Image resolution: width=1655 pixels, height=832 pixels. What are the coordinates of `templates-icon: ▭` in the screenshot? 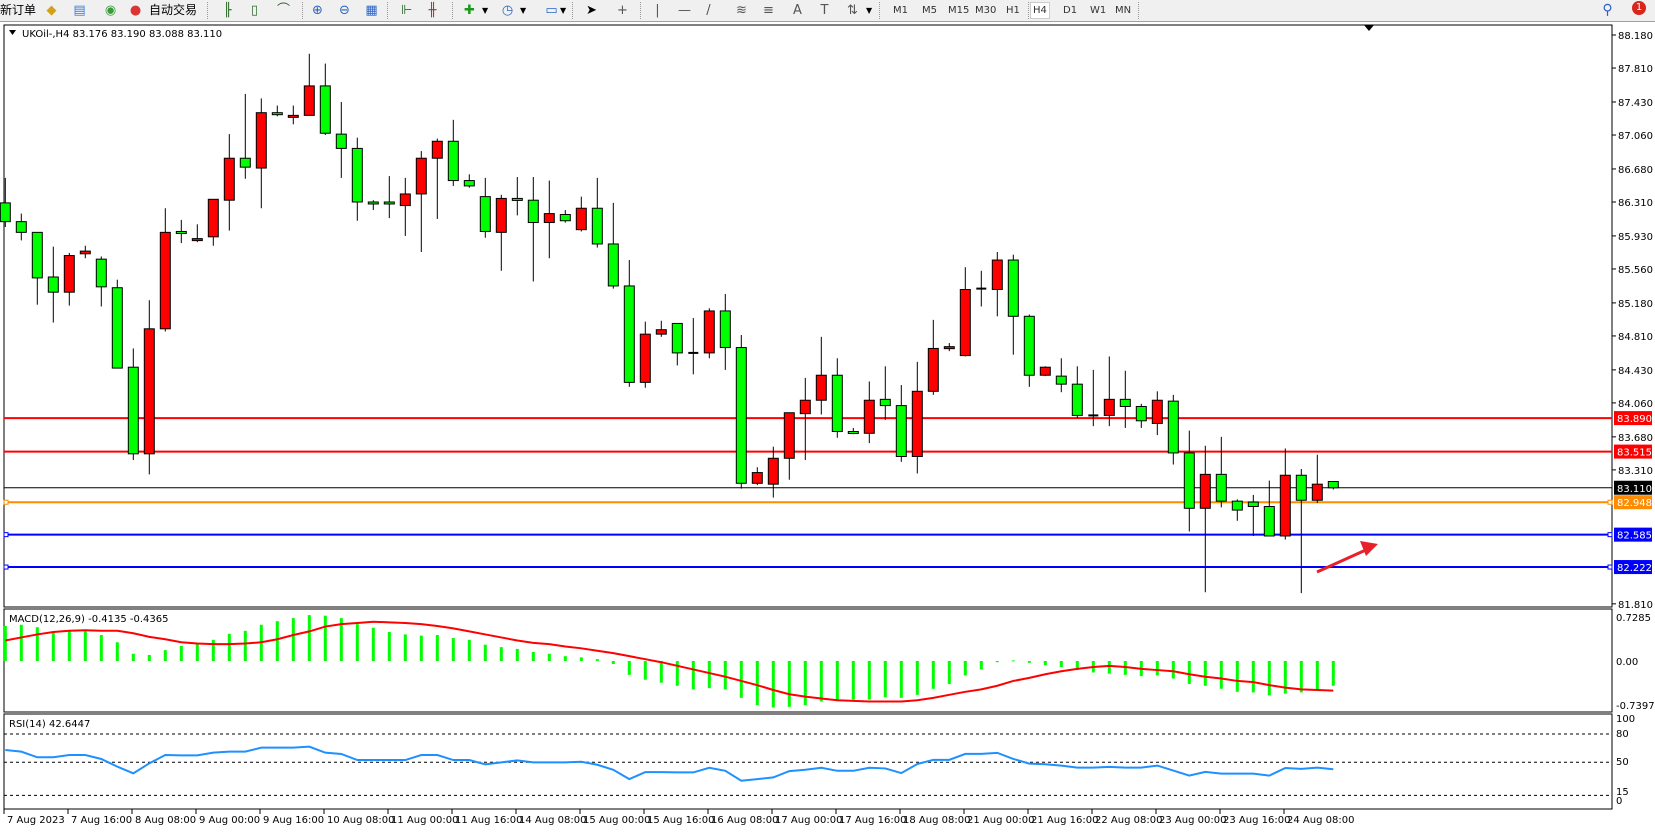 It's located at (551, 10).